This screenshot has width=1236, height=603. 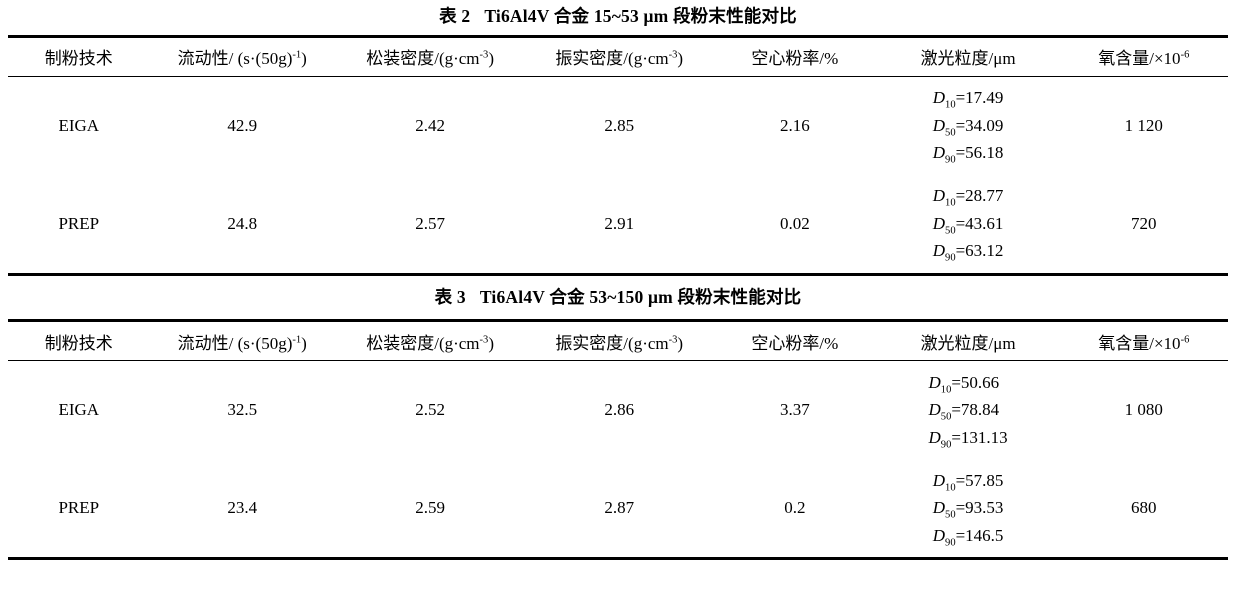 I want to click on table-3-caption: 表 3 Ti6Al4V 合金 53~150 μm 段粉末性能对比, so click(x=618, y=296).